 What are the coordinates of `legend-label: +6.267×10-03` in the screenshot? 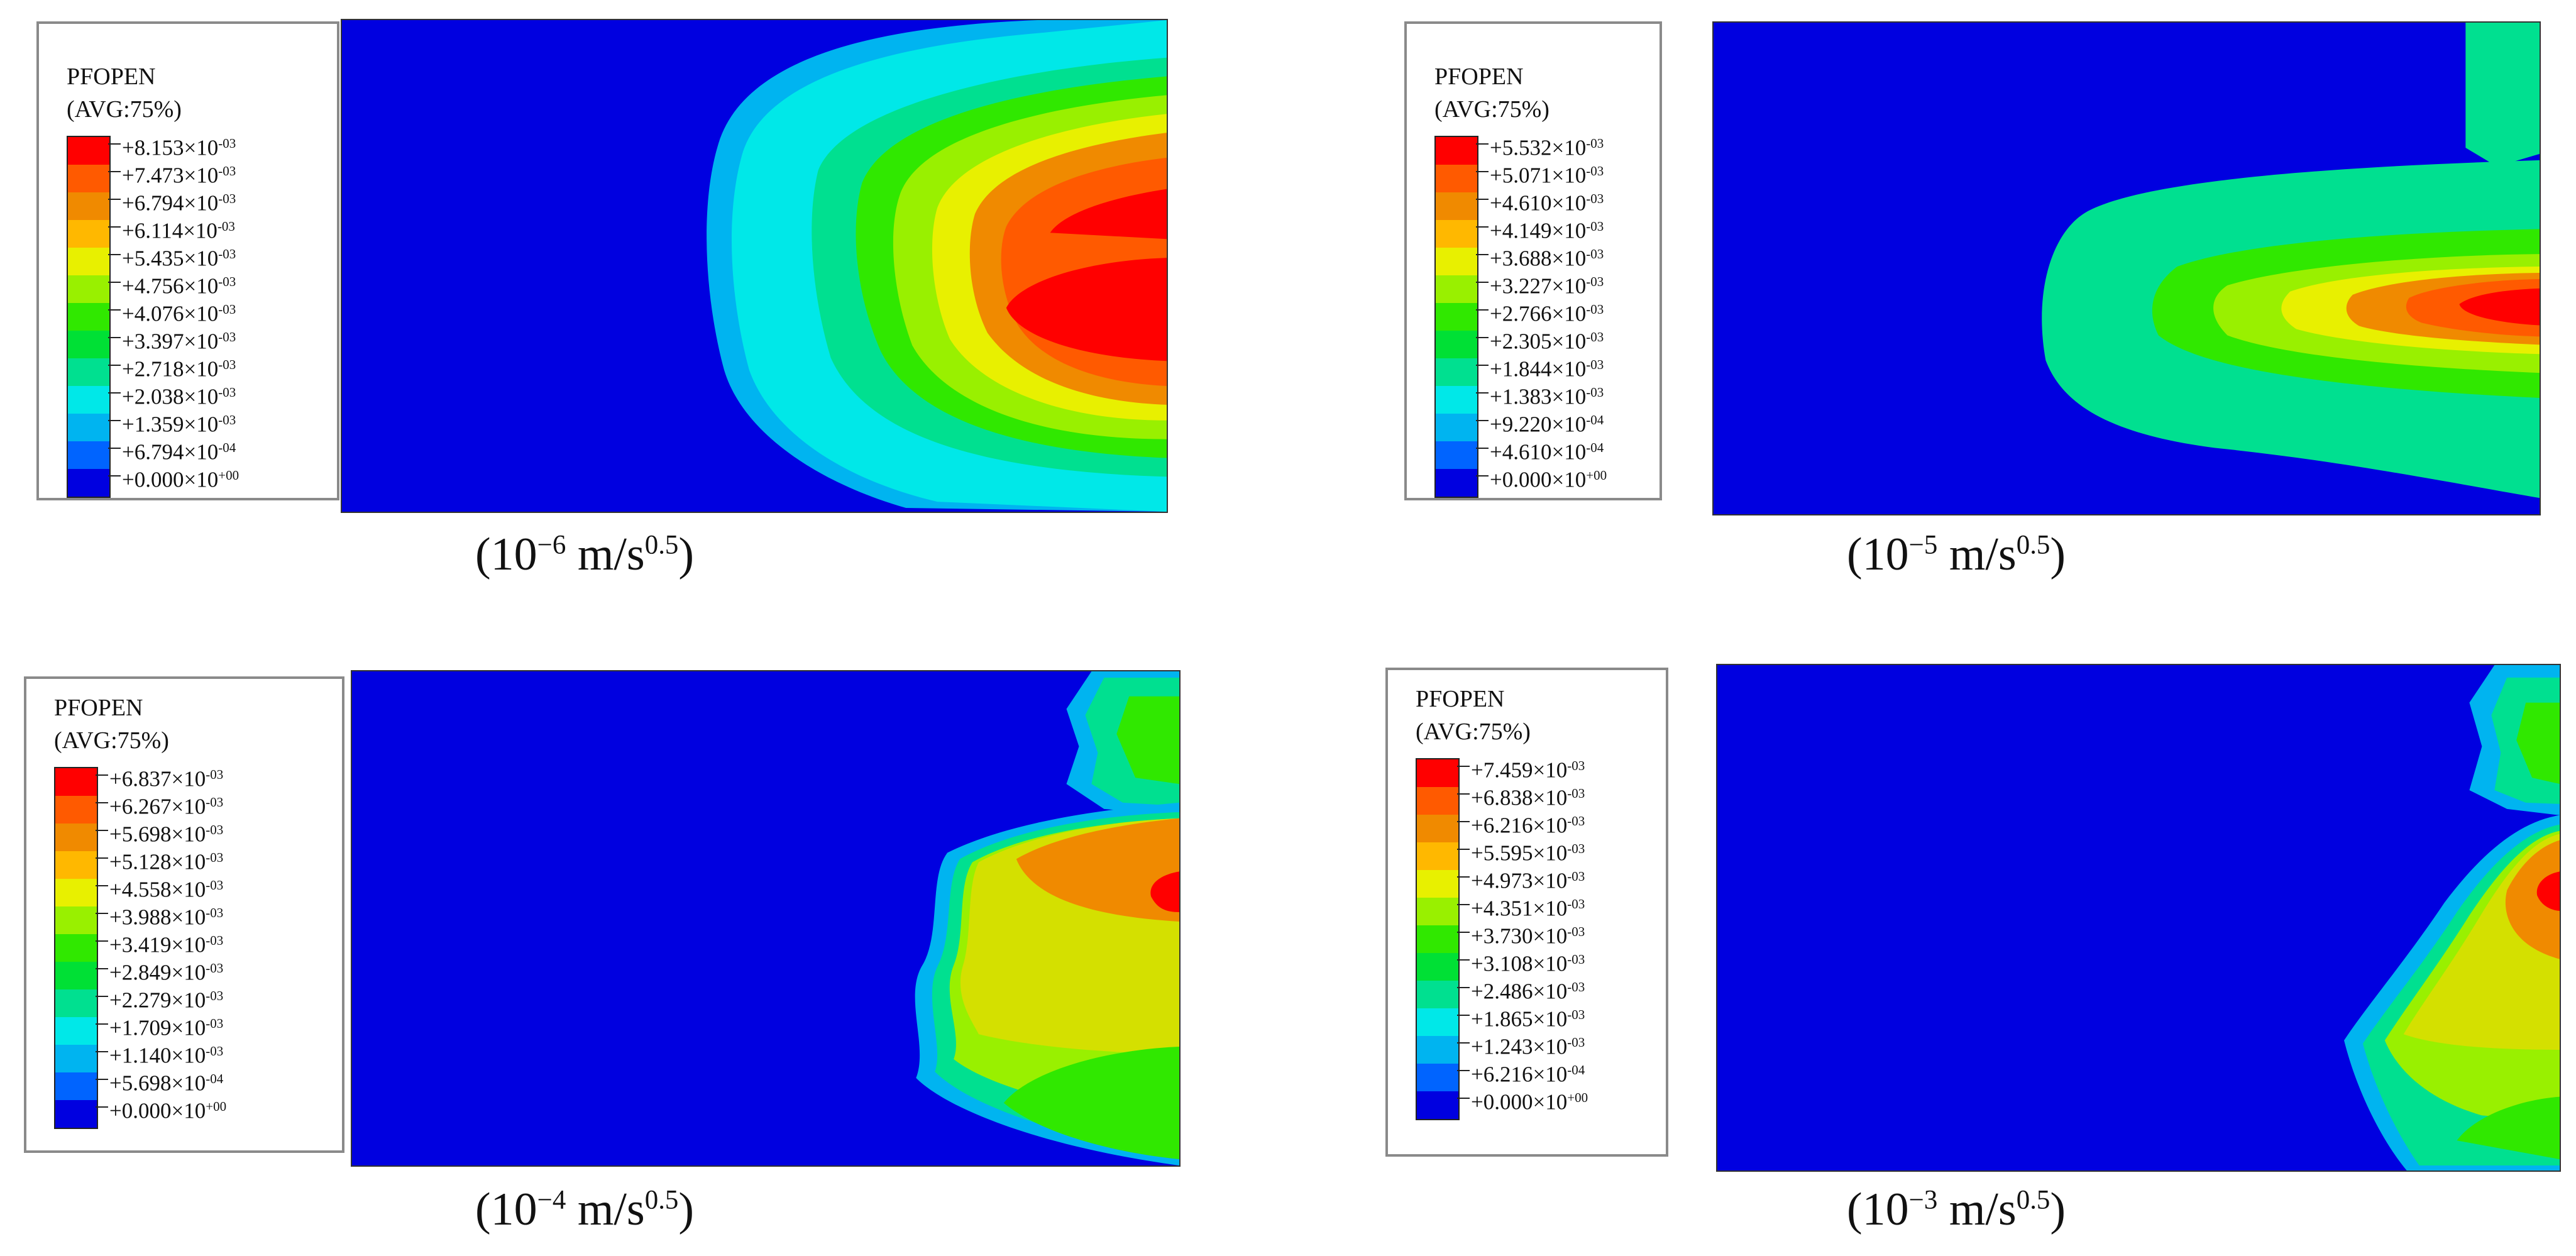 It's located at (161, 804).